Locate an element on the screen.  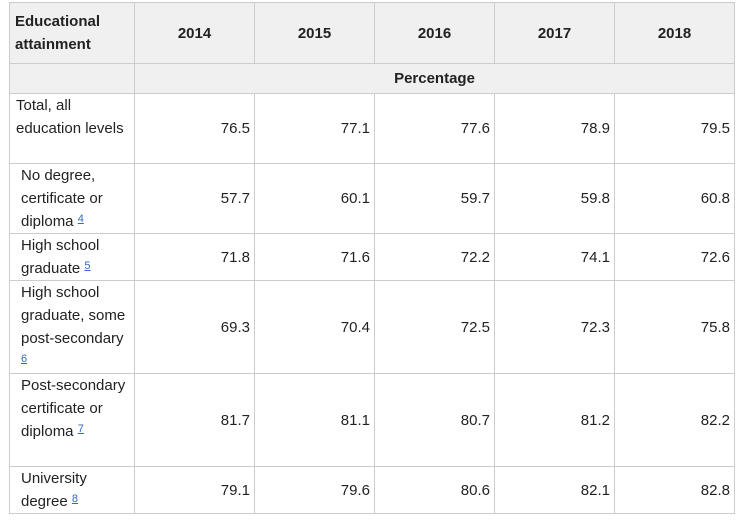
year-header: 2015 is located at coordinates (314, 33).